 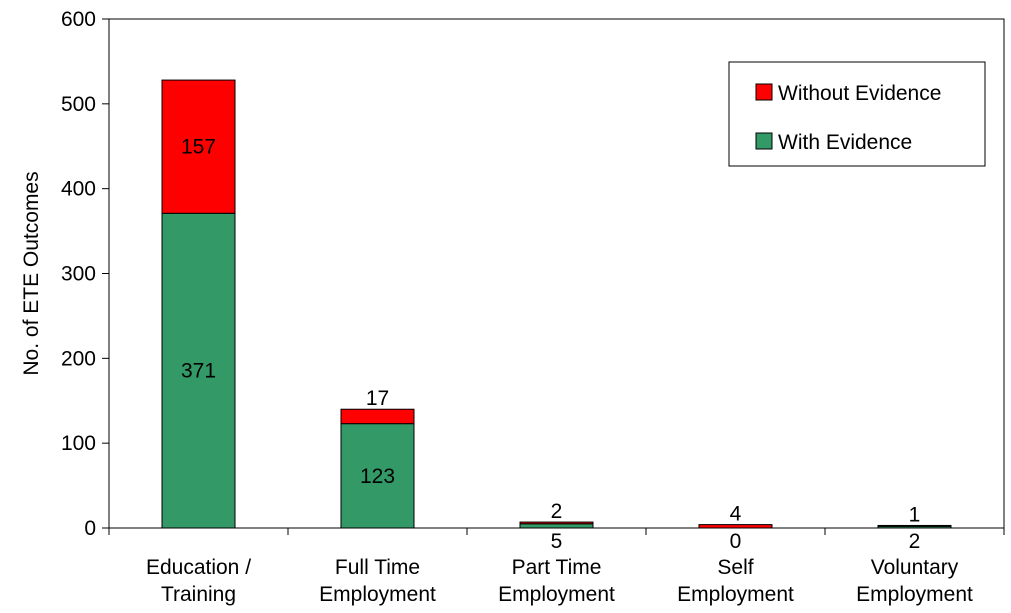 I want to click on data-label-with-evidence: 371, so click(x=198, y=371).